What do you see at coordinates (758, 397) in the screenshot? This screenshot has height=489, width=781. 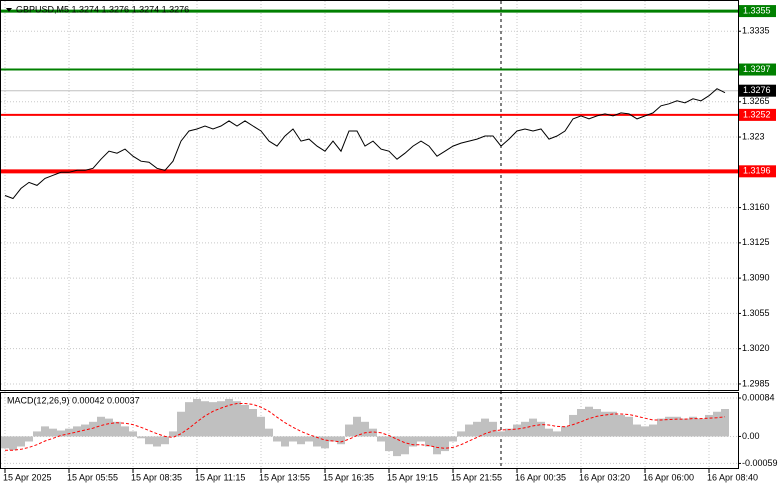 I see `y-tick-label: 0.00084` at bounding box center [758, 397].